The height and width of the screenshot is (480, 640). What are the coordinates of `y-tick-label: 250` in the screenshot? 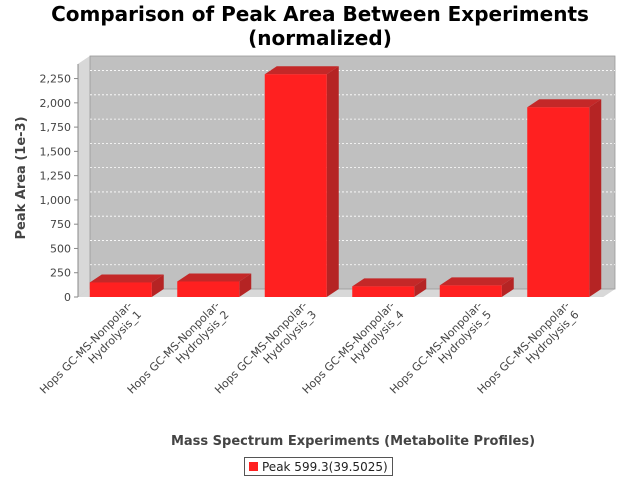 It's located at (60, 273).